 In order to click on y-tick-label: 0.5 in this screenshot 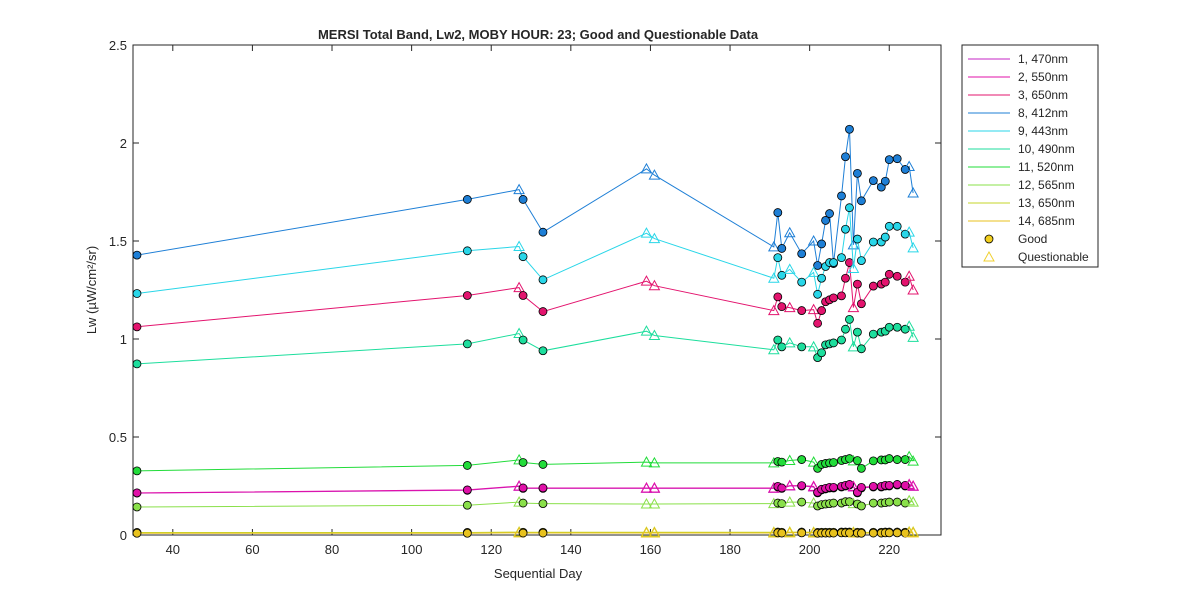, I will do `click(118, 437)`.